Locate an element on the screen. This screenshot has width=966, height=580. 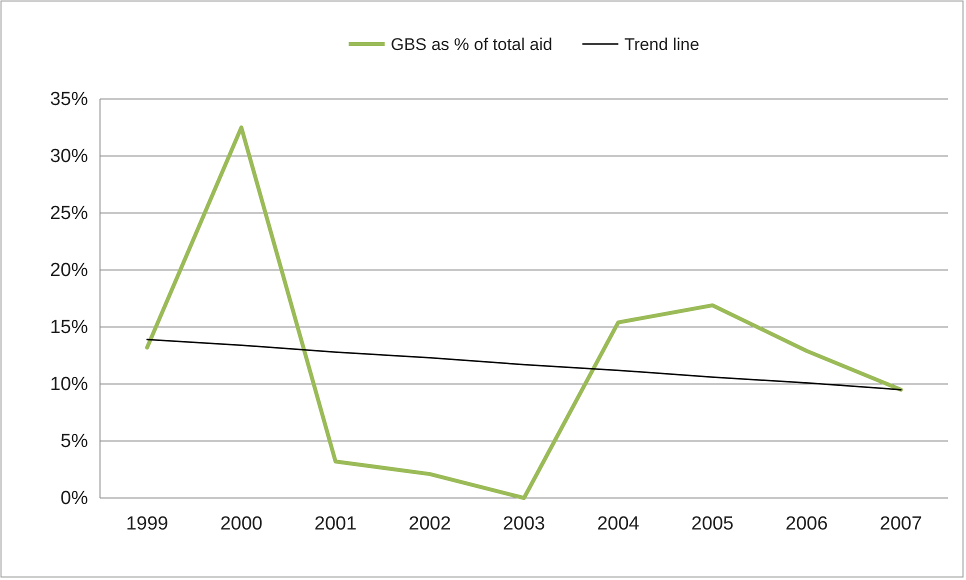
x-tick-label: 2001 is located at coordinates (335, 523).